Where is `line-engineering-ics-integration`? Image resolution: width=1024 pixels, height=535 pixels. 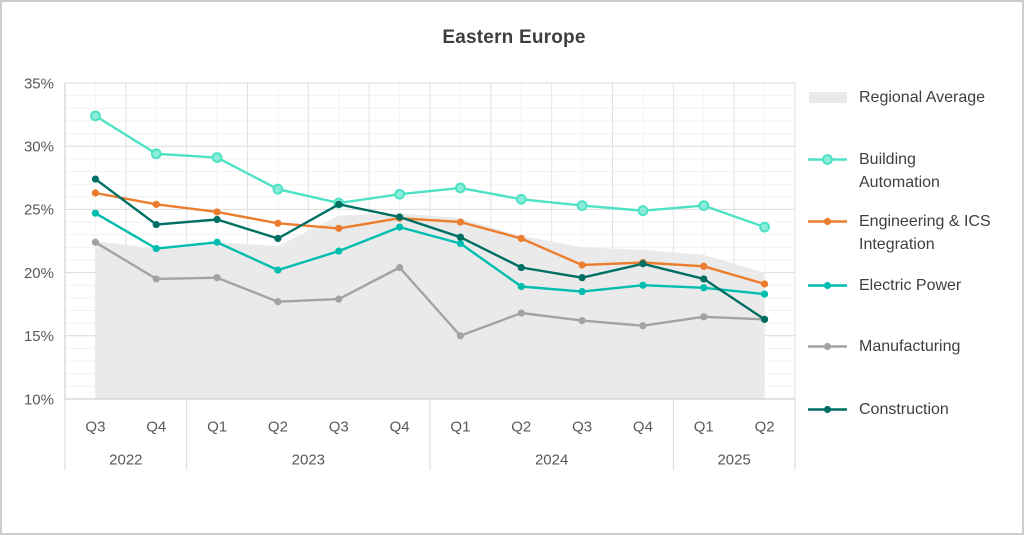 line-engineering-ics-integration is located at coordinates (430, 238).